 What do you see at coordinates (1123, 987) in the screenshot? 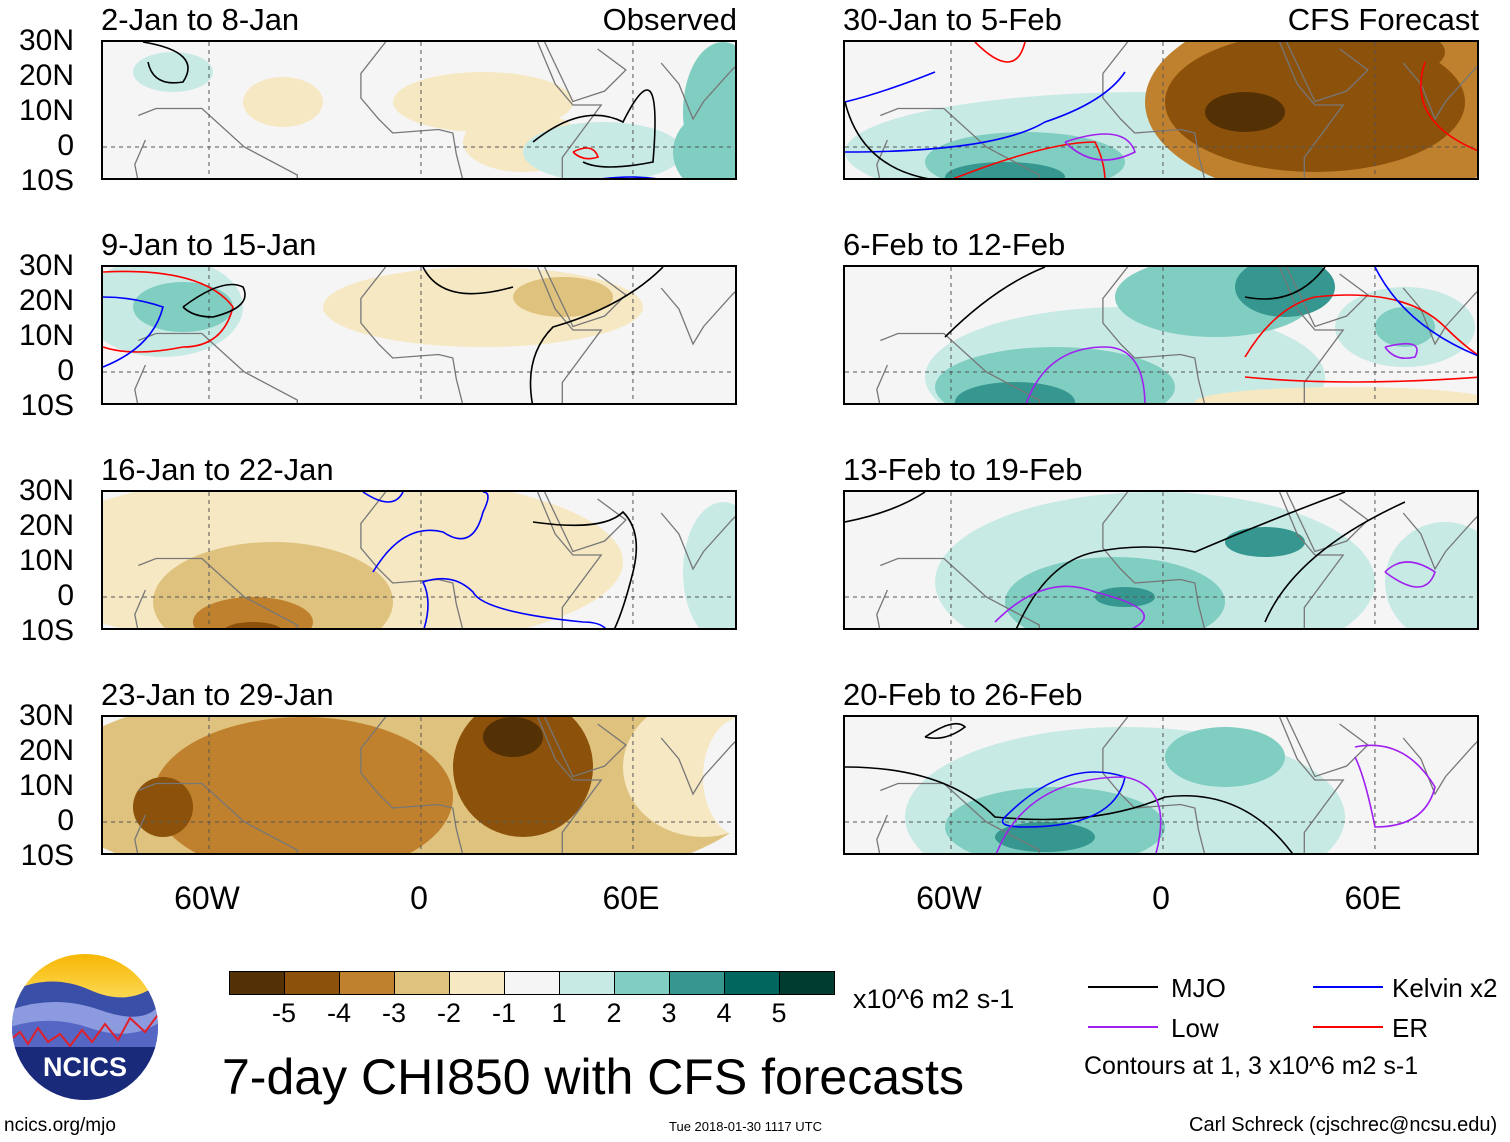
I see `mjo-line-swatch` at bounding box center [1123, 987].